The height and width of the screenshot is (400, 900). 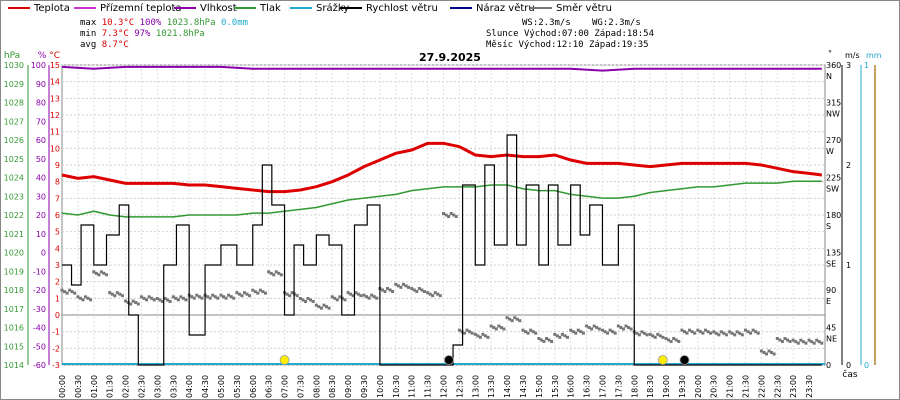 I want to click on x-tick-label: 16:00, so click(x=571, y=386).